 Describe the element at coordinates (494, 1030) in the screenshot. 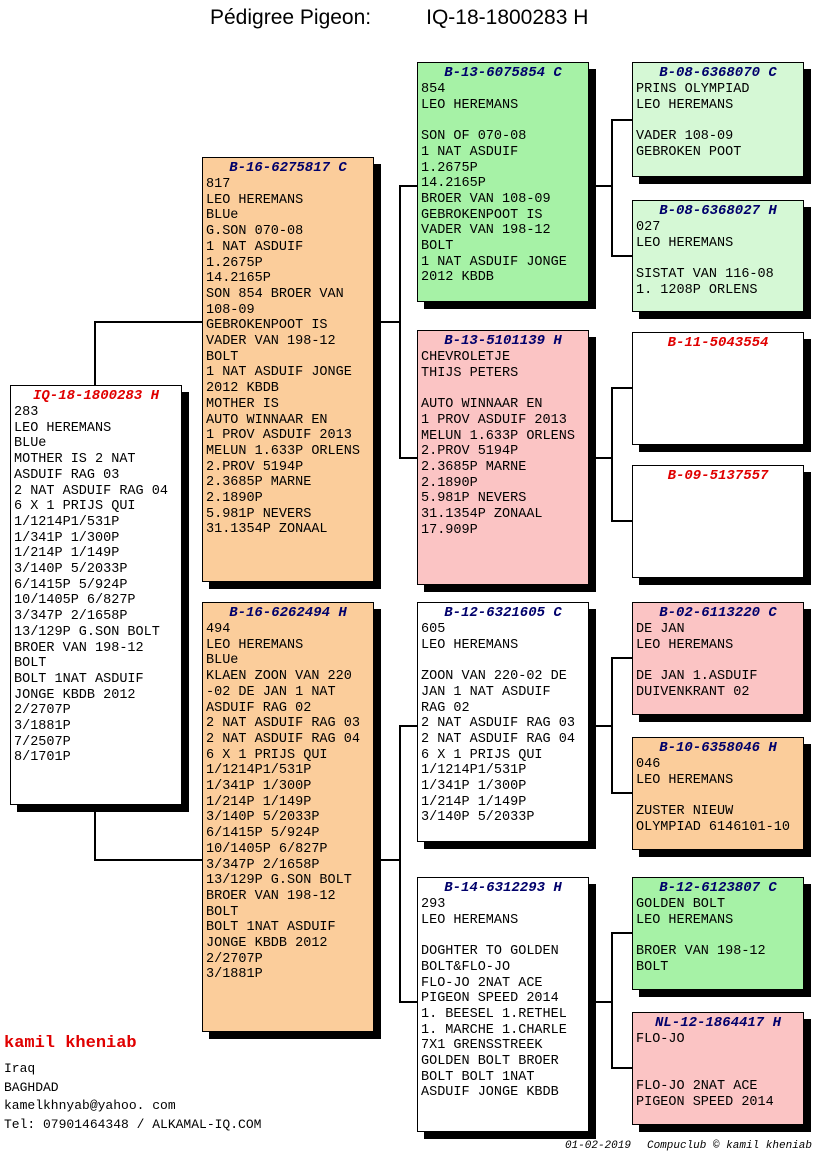

I see `box-text-line: 1. MARCHE 1.CHARLE` at that location.